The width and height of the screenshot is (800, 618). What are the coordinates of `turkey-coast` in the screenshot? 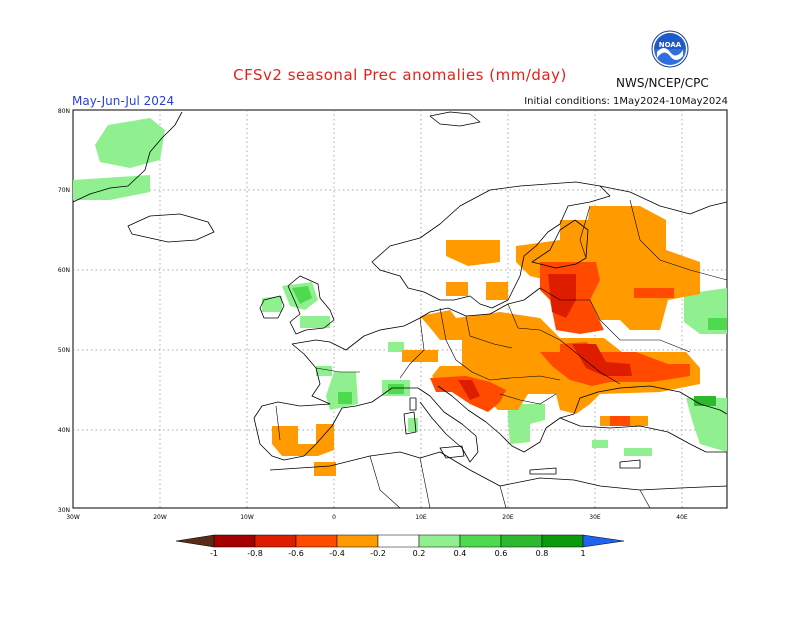 It's located at (643, 435).